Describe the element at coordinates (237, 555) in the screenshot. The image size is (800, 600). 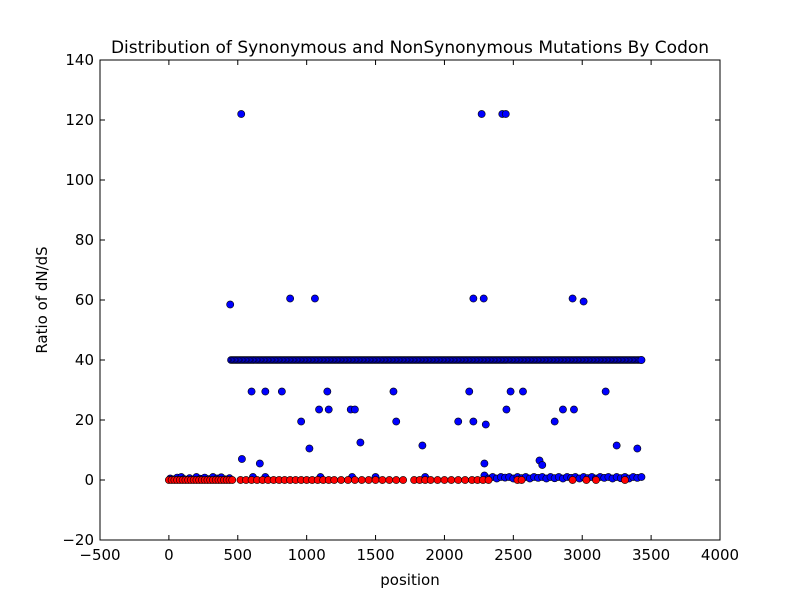
I see `x-tick-label: 500` at that location.